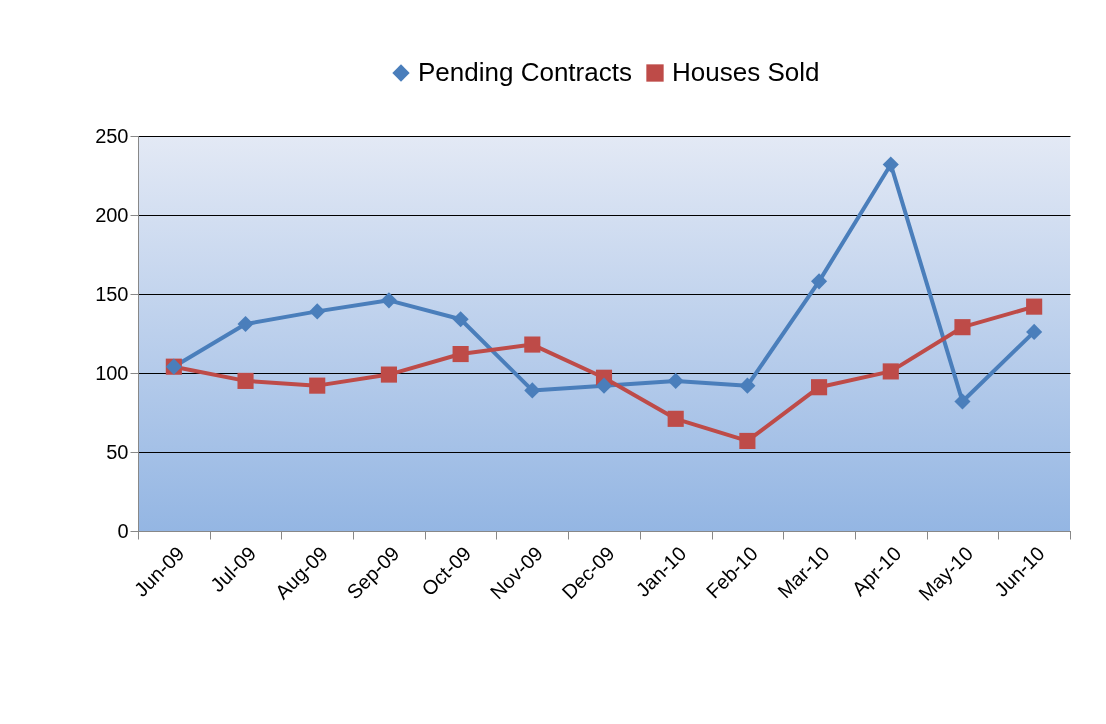  Describe the element at coordinates (112, 372) in the screenshot. I see `y-tick-label: 100` at that location.